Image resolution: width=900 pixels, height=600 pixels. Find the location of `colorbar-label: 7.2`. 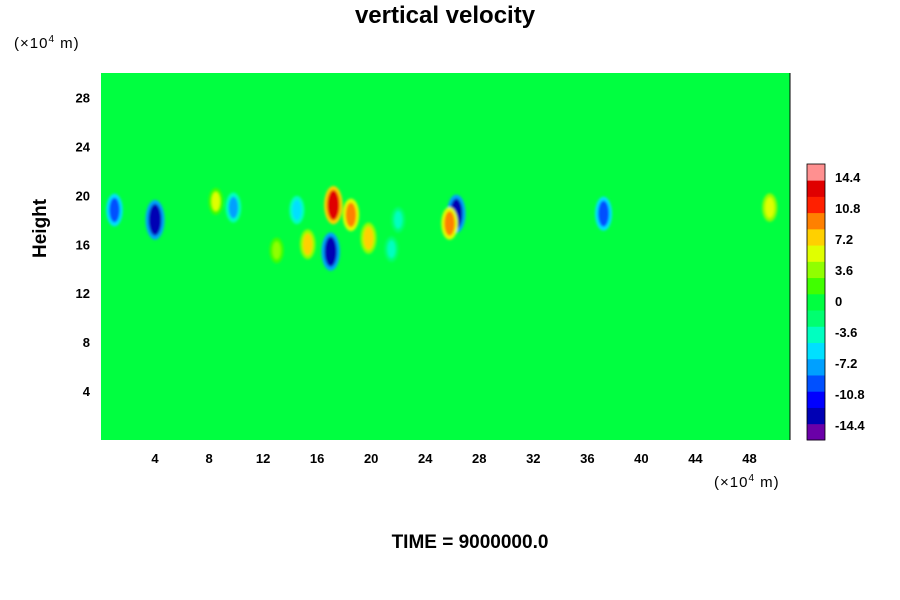

colorbar-label: 7.2 is located at coordinates (844, 239).